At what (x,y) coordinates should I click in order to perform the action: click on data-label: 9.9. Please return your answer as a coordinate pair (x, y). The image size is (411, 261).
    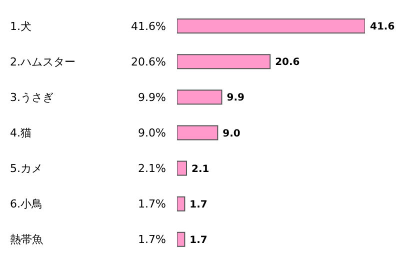
    Looking at the image, I should click on (235, 98).